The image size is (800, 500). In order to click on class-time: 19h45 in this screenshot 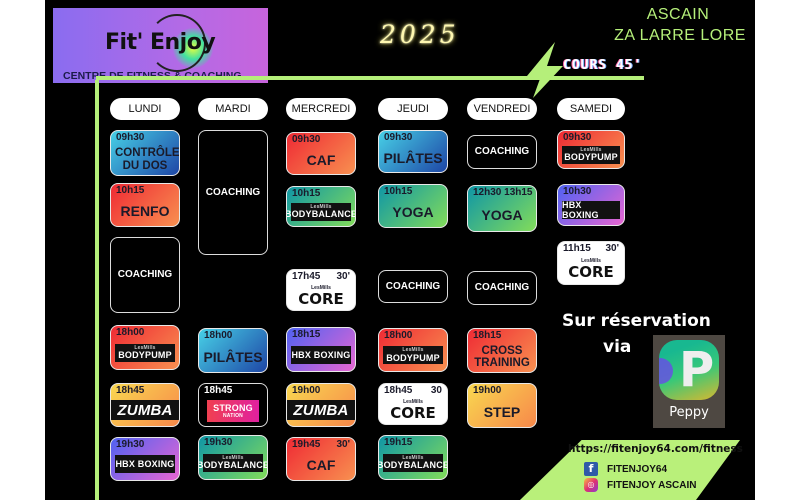, I will do `click(306, 444)`.